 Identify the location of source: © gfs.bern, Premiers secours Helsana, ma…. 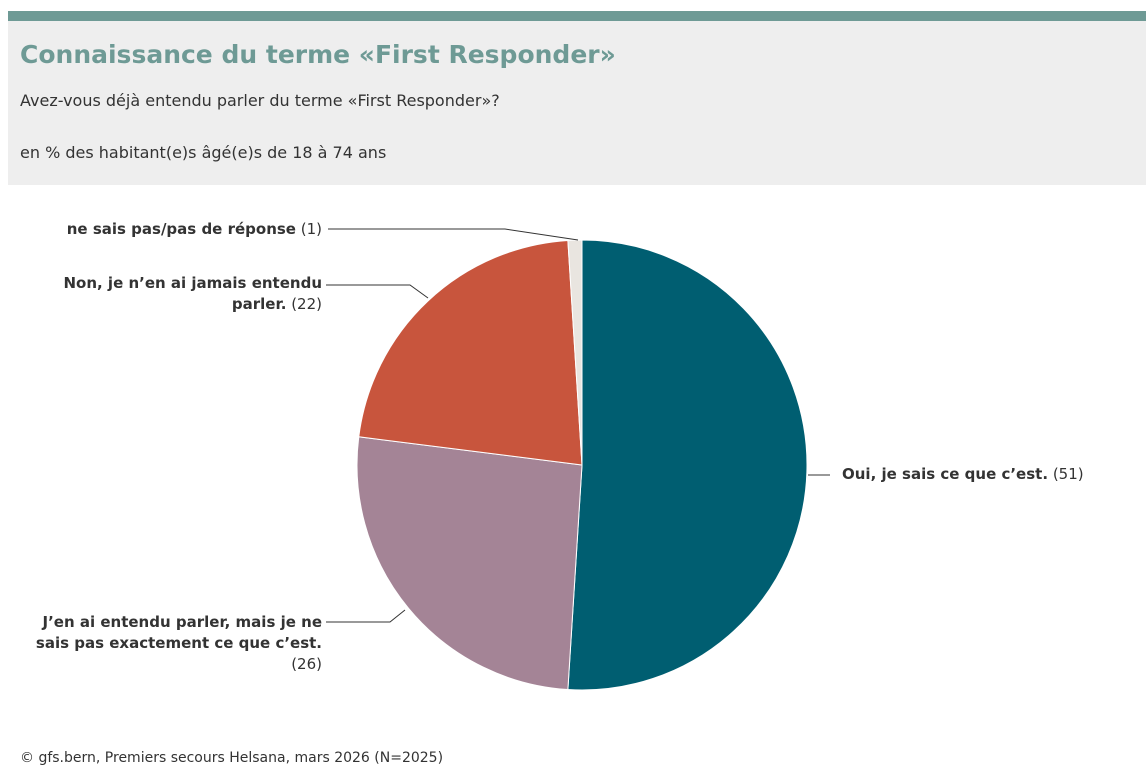
(232, 758).